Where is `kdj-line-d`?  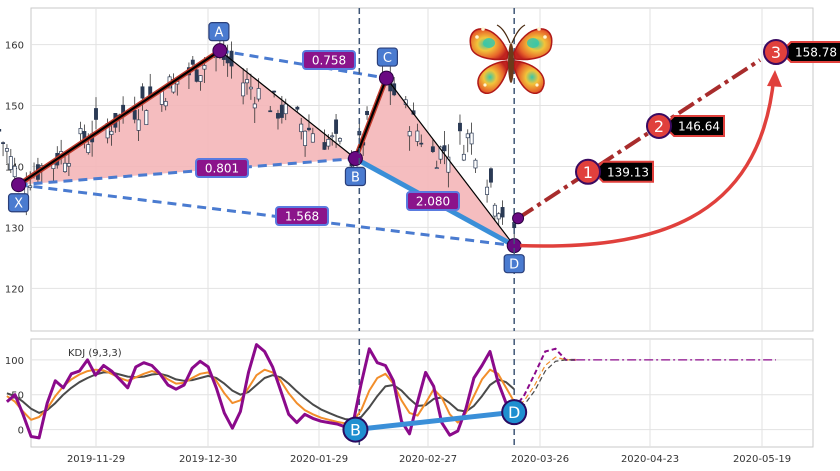
kdj-line-d is located at coordinates (260, 396).